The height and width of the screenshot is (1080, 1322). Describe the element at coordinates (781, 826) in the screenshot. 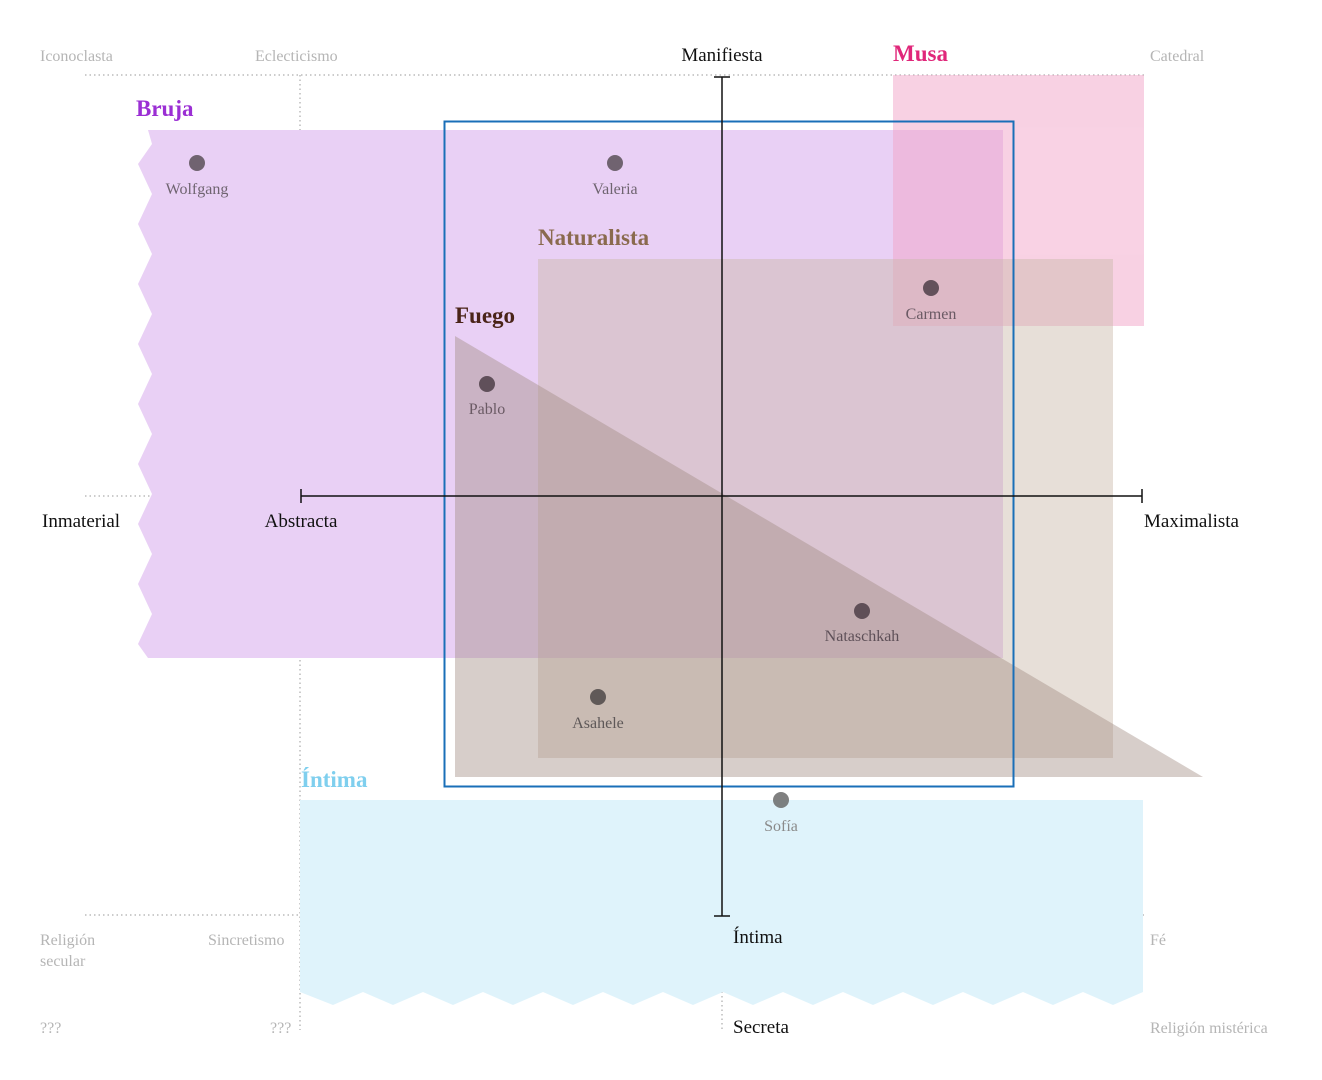

I see `point-label: Sofía` at that location.